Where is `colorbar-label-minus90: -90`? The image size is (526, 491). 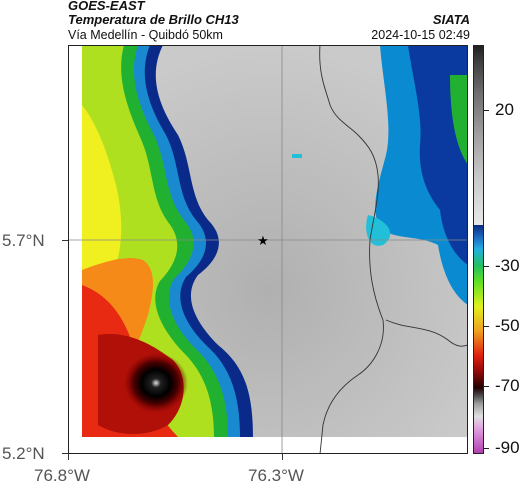 colorbar-label-minus90: -90 is located at coordinates (507, 447).